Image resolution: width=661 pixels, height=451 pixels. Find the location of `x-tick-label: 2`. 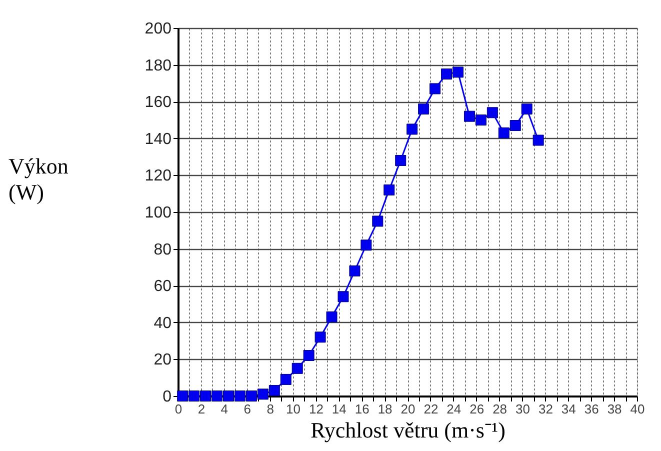

x-tick-label: 2 is located at coordinates (202, 409).